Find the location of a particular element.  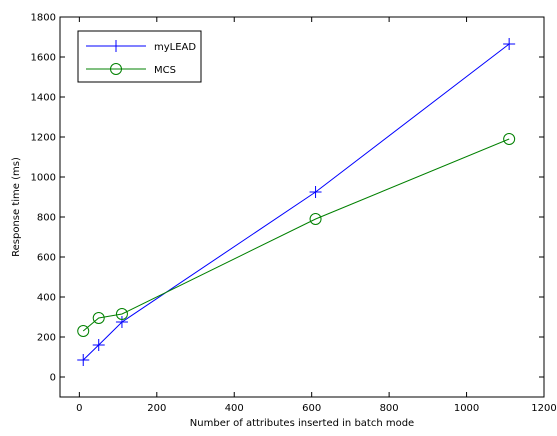

y-tick-label: 1200 is located at coordinates (43, 138).